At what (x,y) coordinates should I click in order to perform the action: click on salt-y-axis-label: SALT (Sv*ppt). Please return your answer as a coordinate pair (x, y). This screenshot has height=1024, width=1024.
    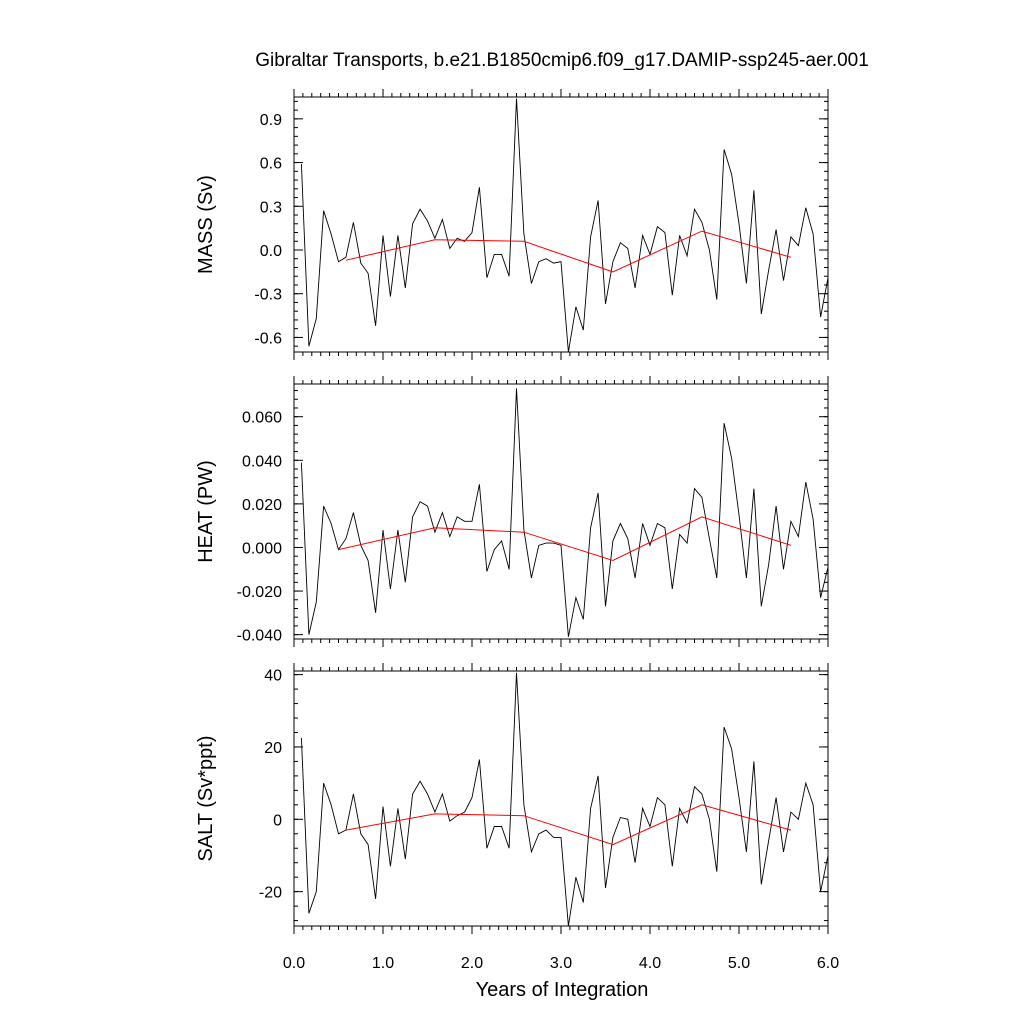
    Looking at the image, I should click on (206, 799).